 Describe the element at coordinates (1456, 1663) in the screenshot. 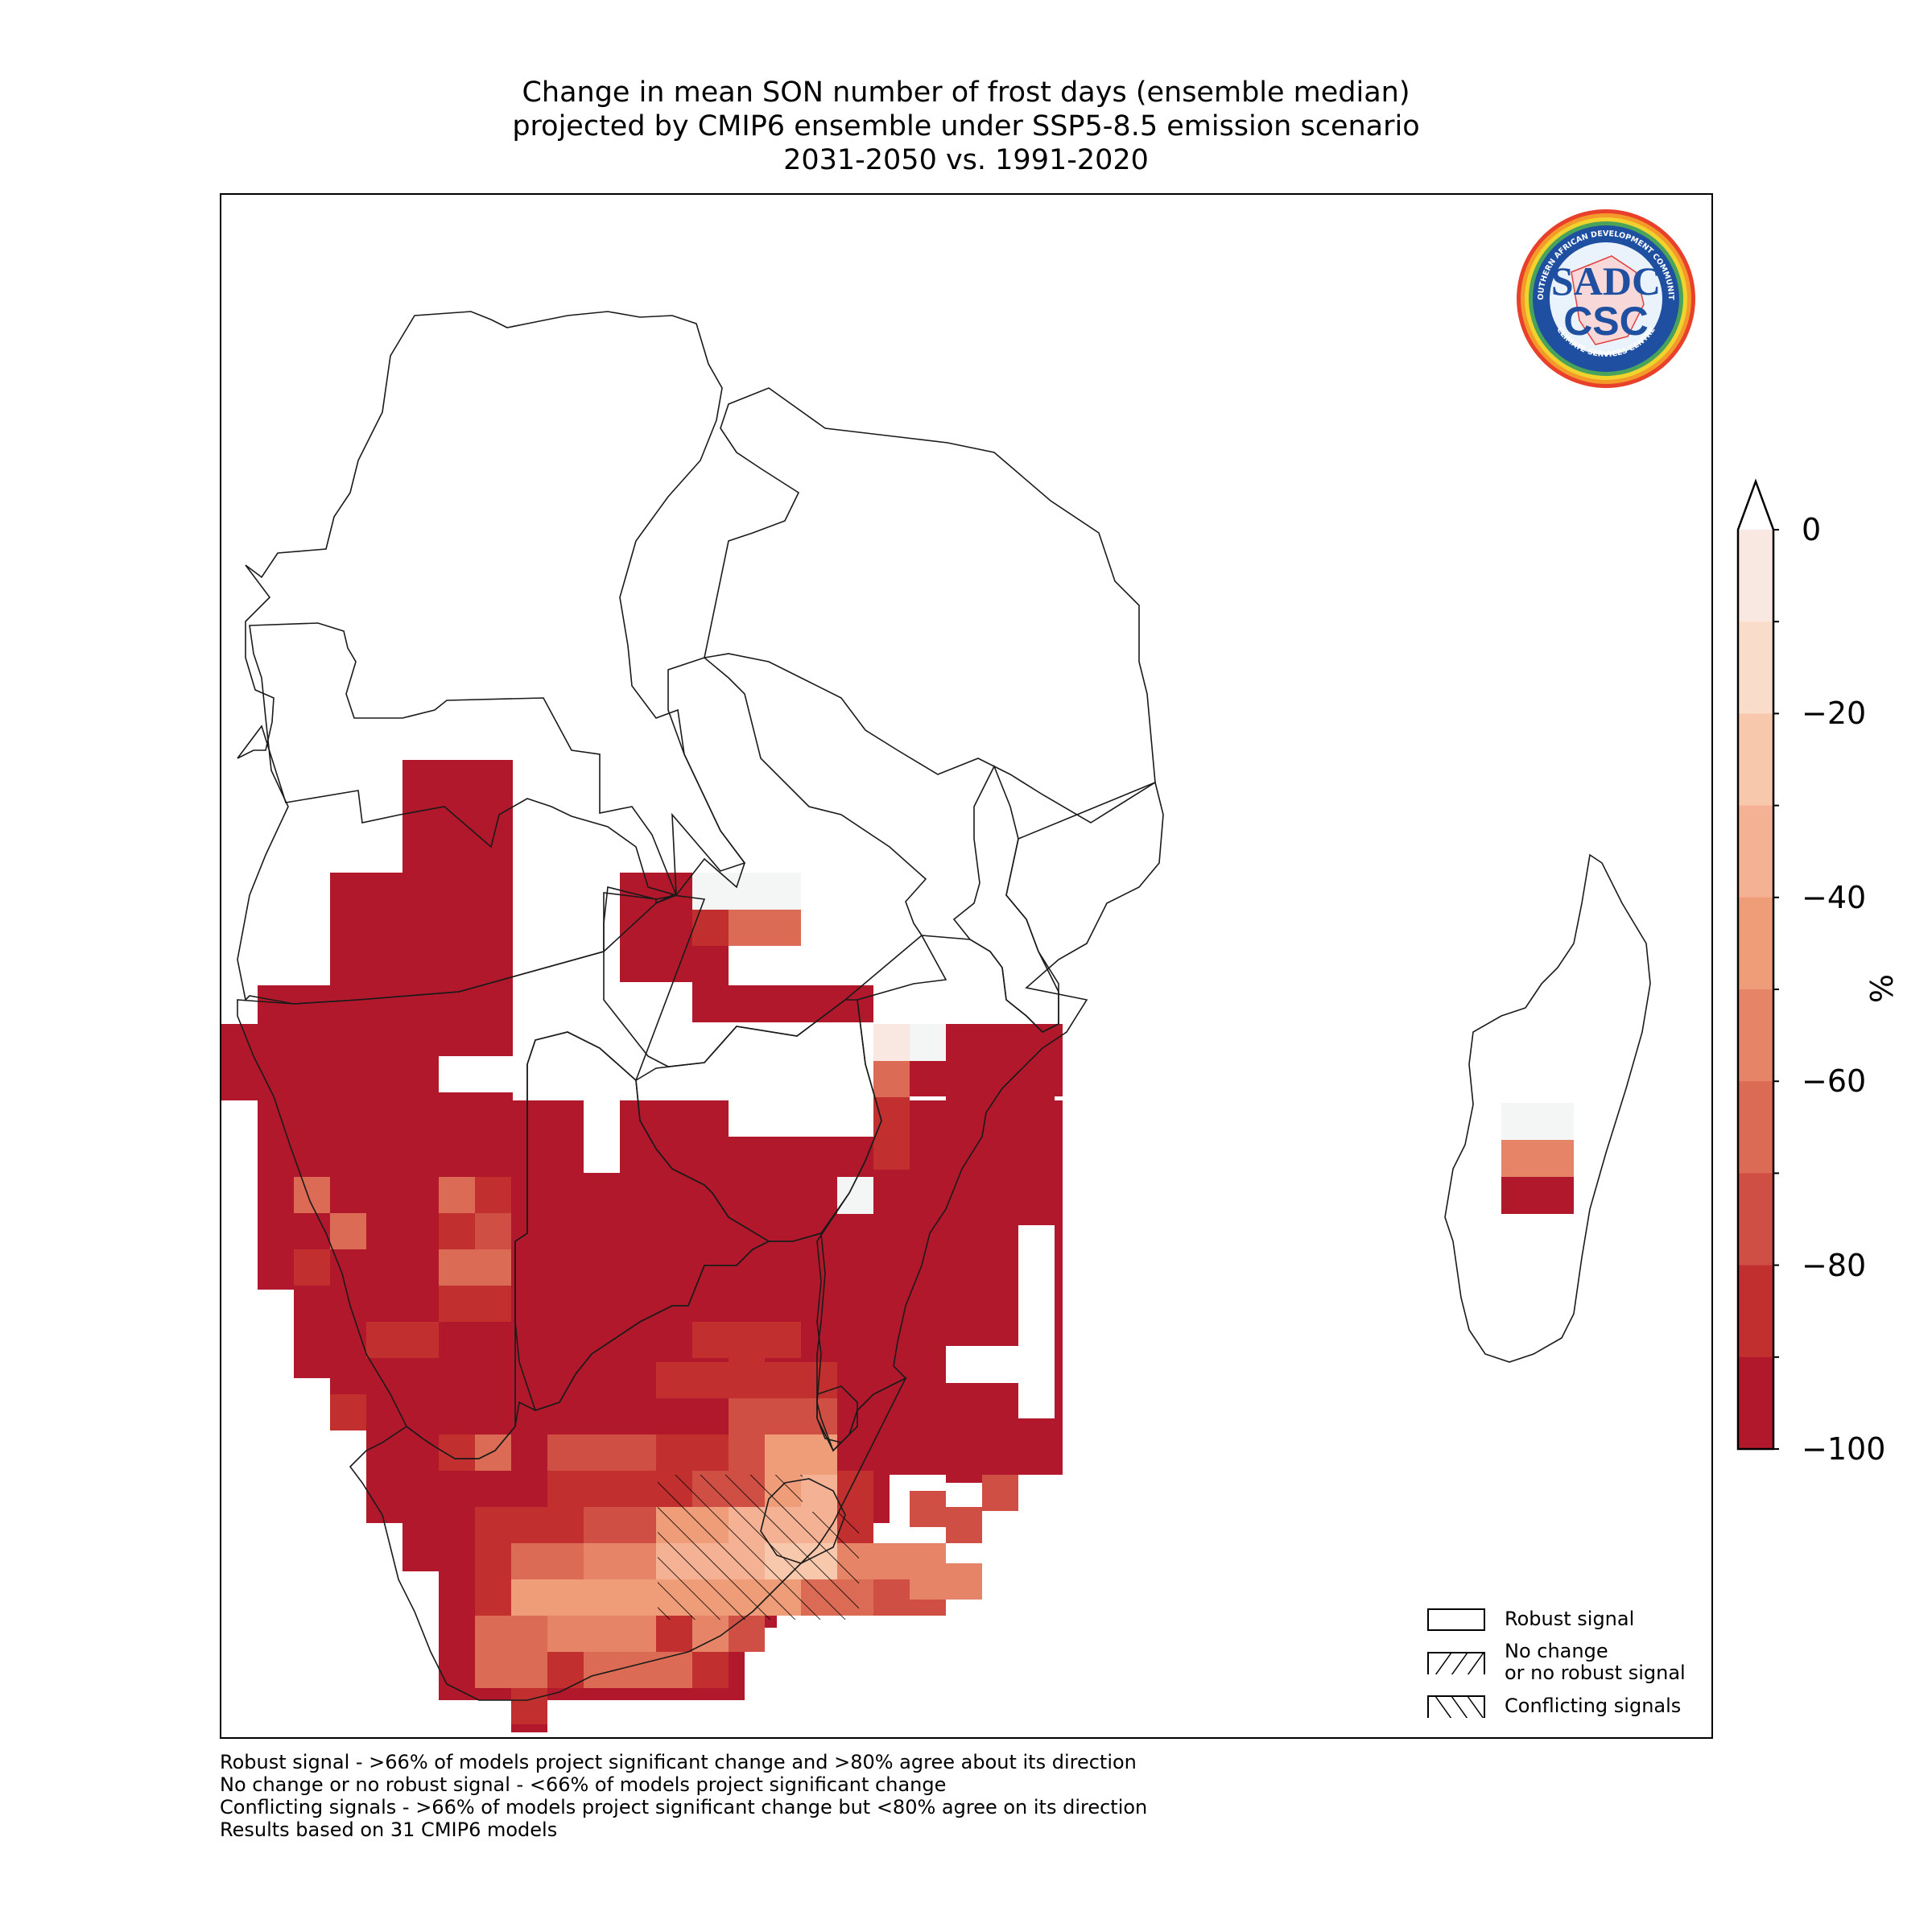

I see `legend-swatch-no-change` at that location.